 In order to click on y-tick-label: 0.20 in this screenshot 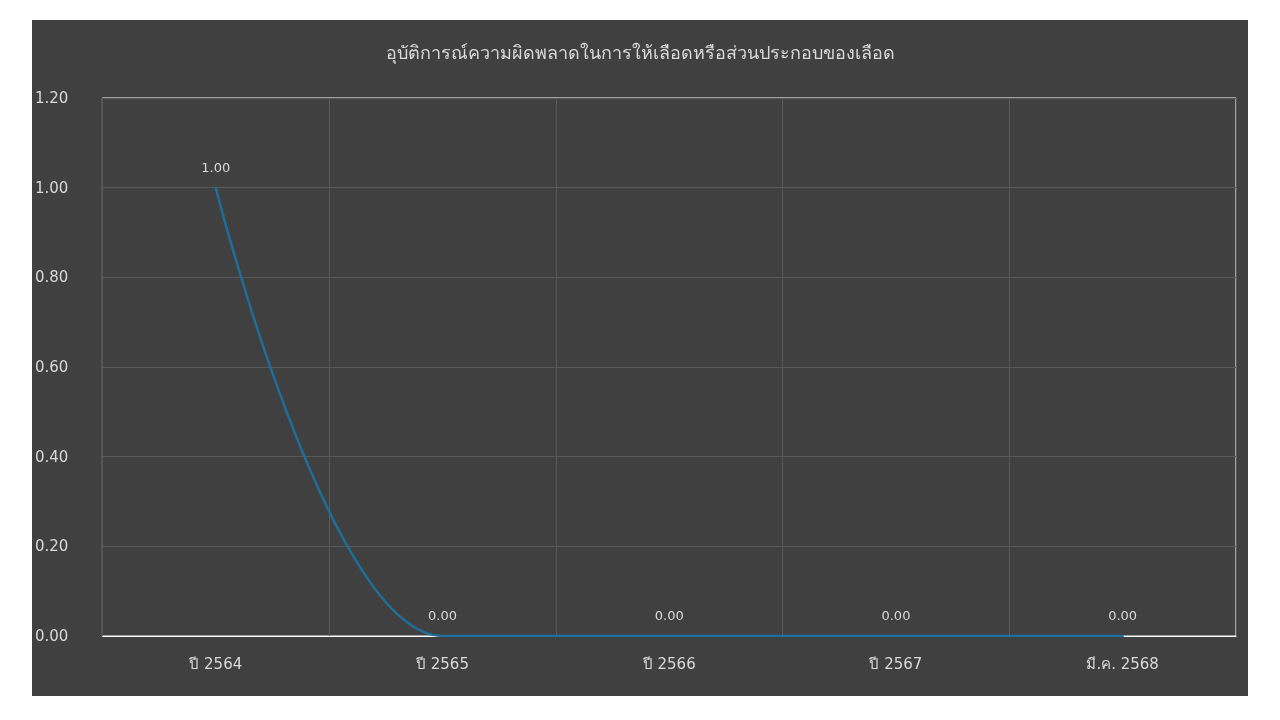, I will do `click(51, 546)`.